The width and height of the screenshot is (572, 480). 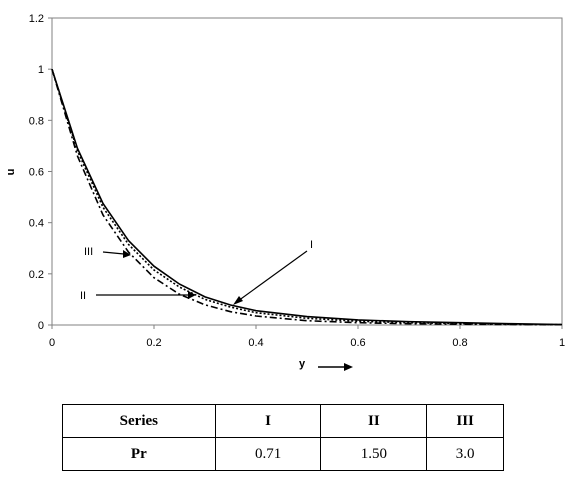 What do you see at coordinates (127, 254) in the screenshot?
I see `arrowhead-III-icon` at bounding box center [127, 254].